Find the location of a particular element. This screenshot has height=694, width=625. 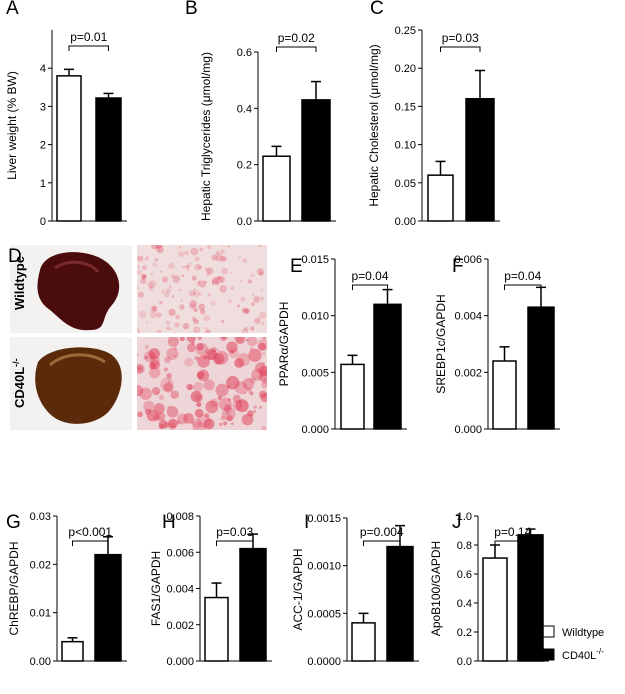

y-tick-label: 0.05 is located at coordinates (405, 184).